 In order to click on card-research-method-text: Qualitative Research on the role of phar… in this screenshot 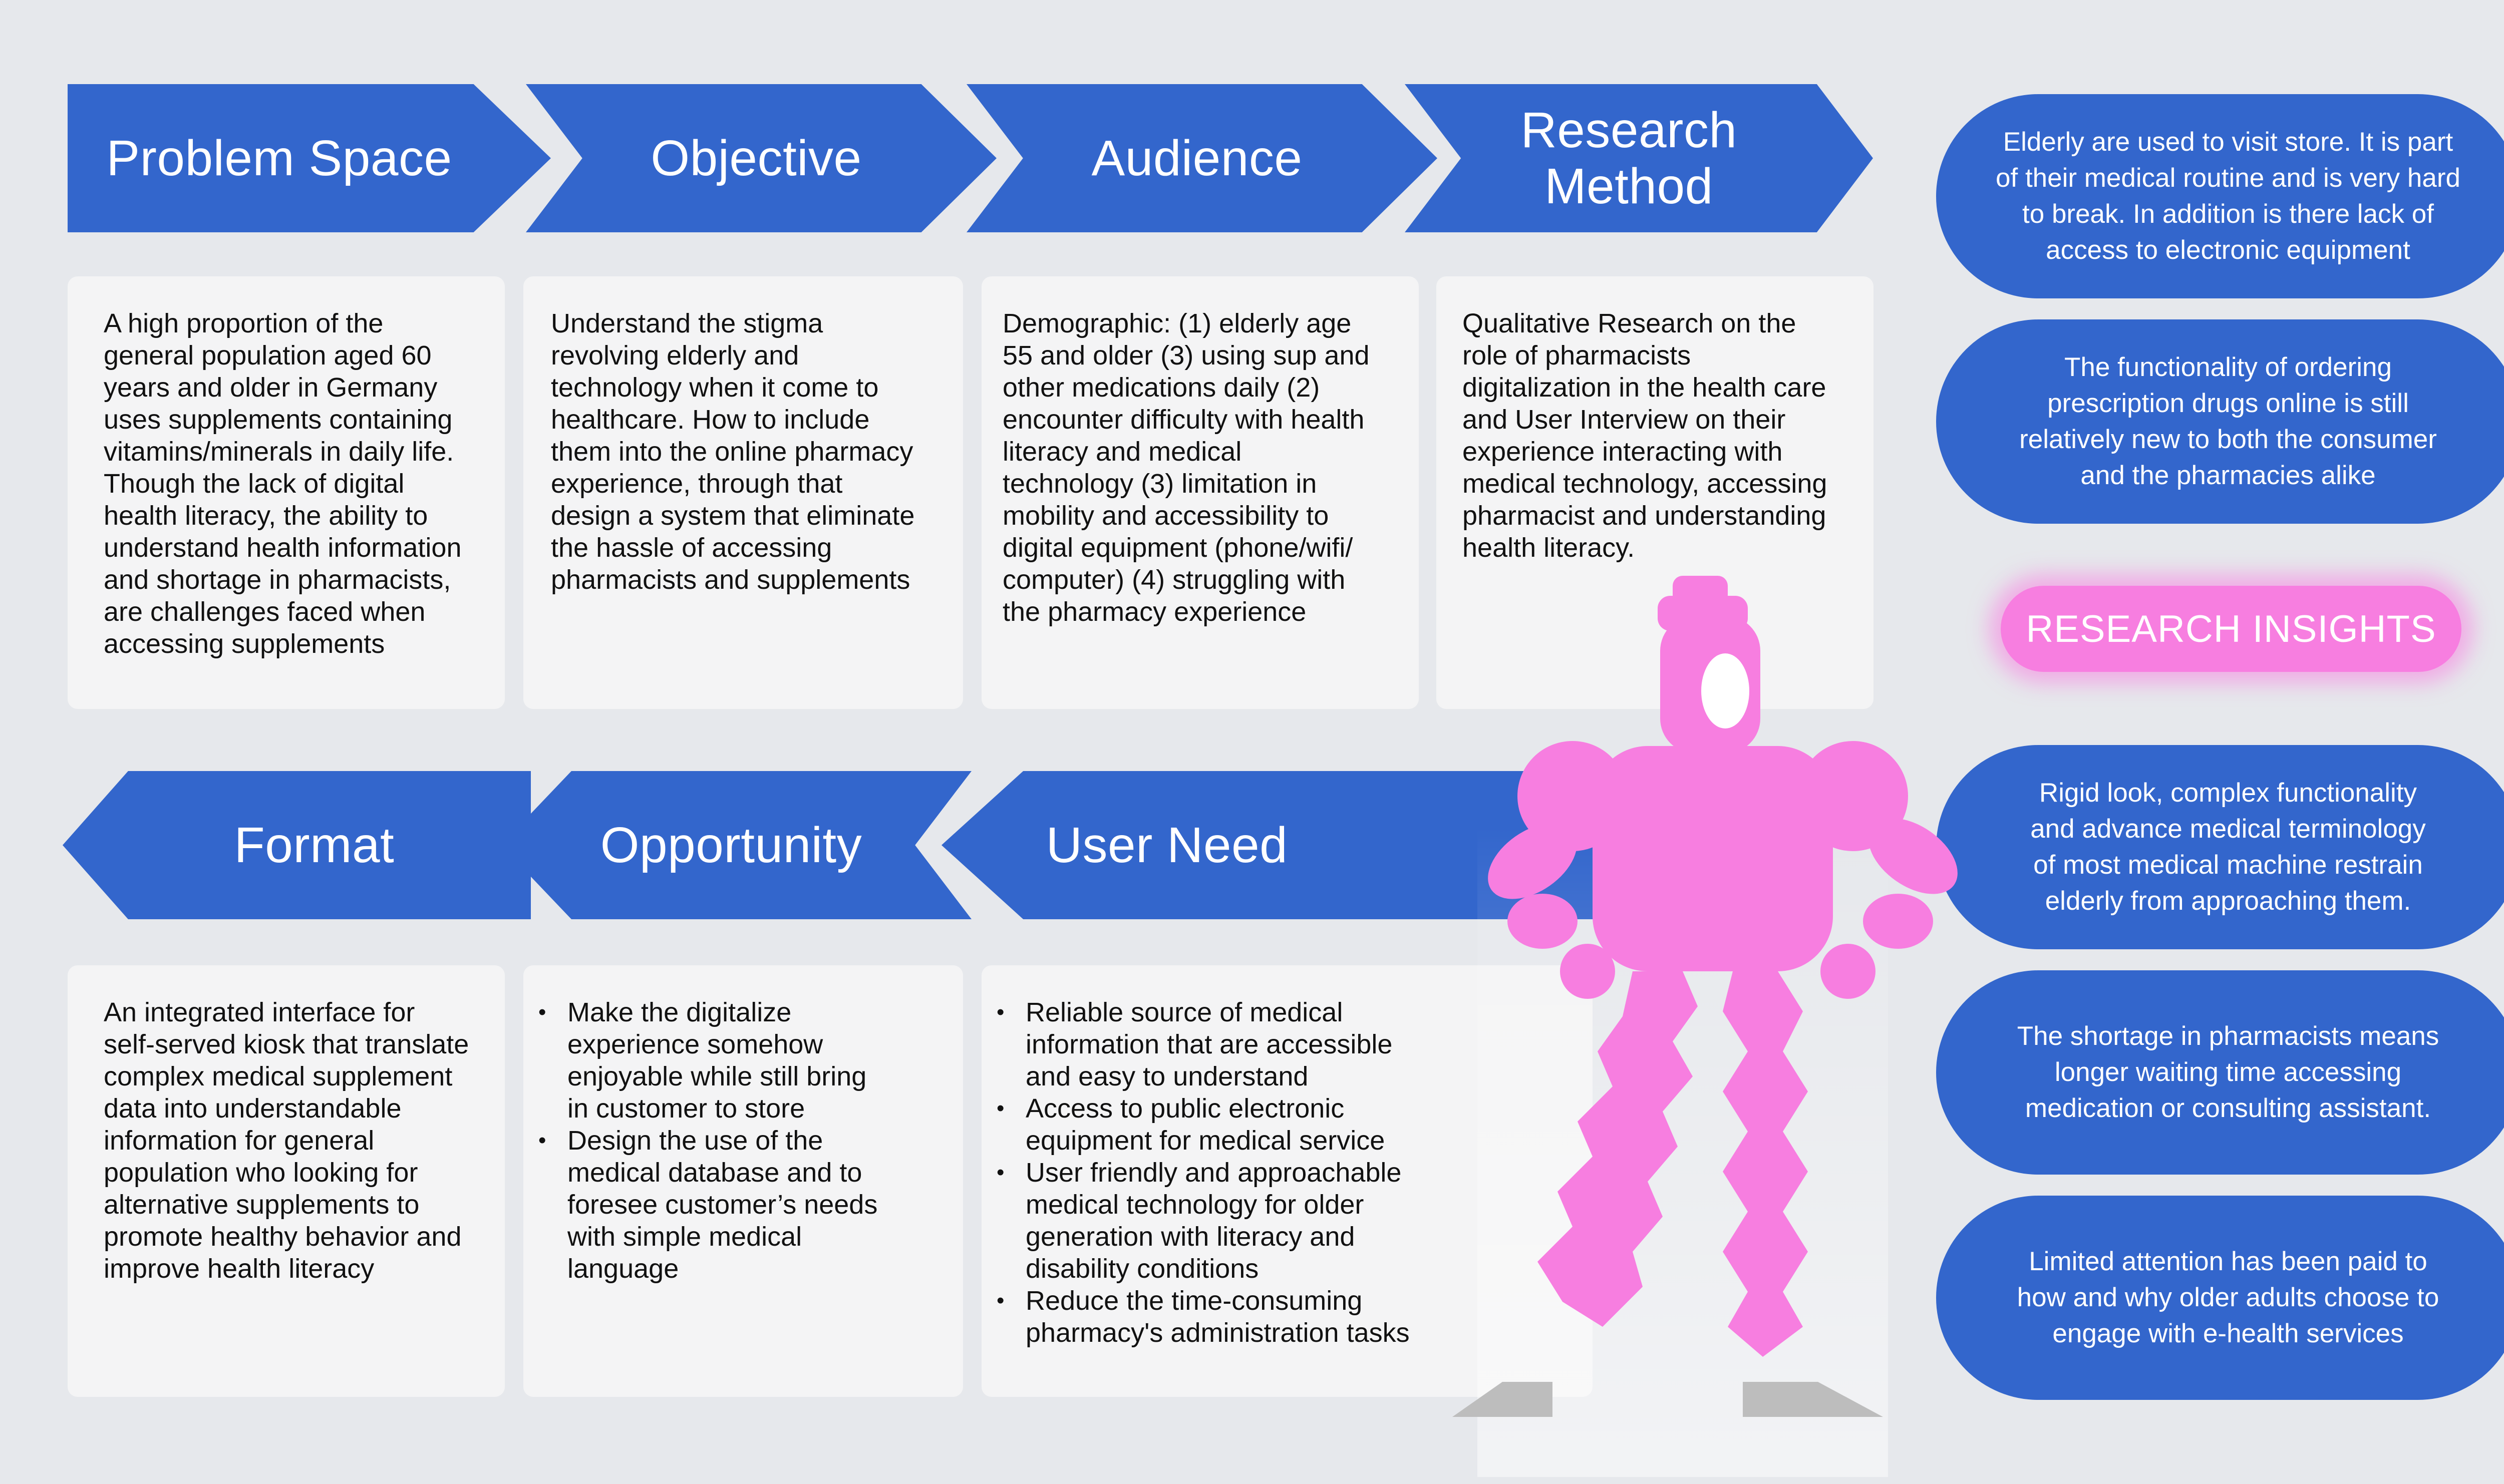, I will do `click(1645, 435)`.